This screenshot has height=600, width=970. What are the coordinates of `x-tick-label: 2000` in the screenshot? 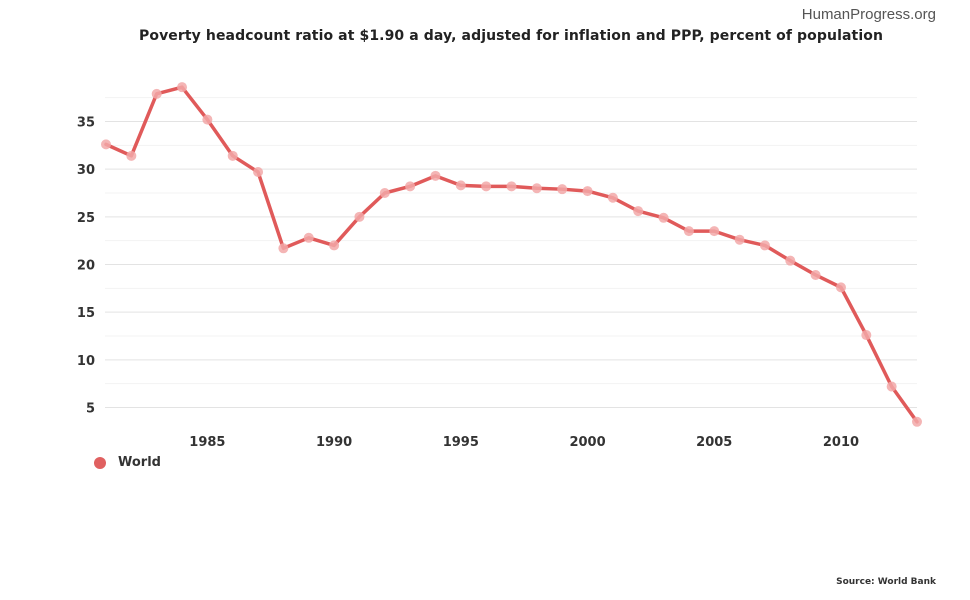 It's located at (587, 442).